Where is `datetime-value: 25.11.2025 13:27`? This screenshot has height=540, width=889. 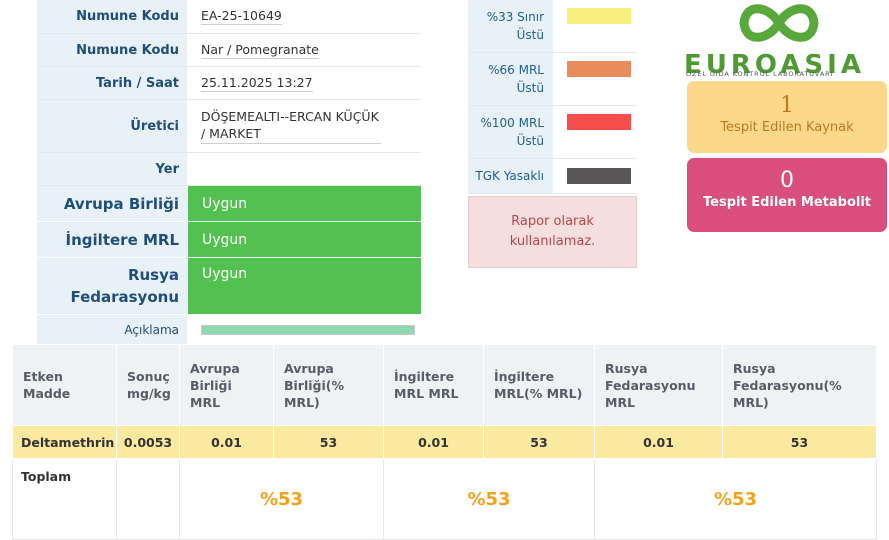 datetime-value: 25.11.2025 13:27 is located at coordinates (257, 83).